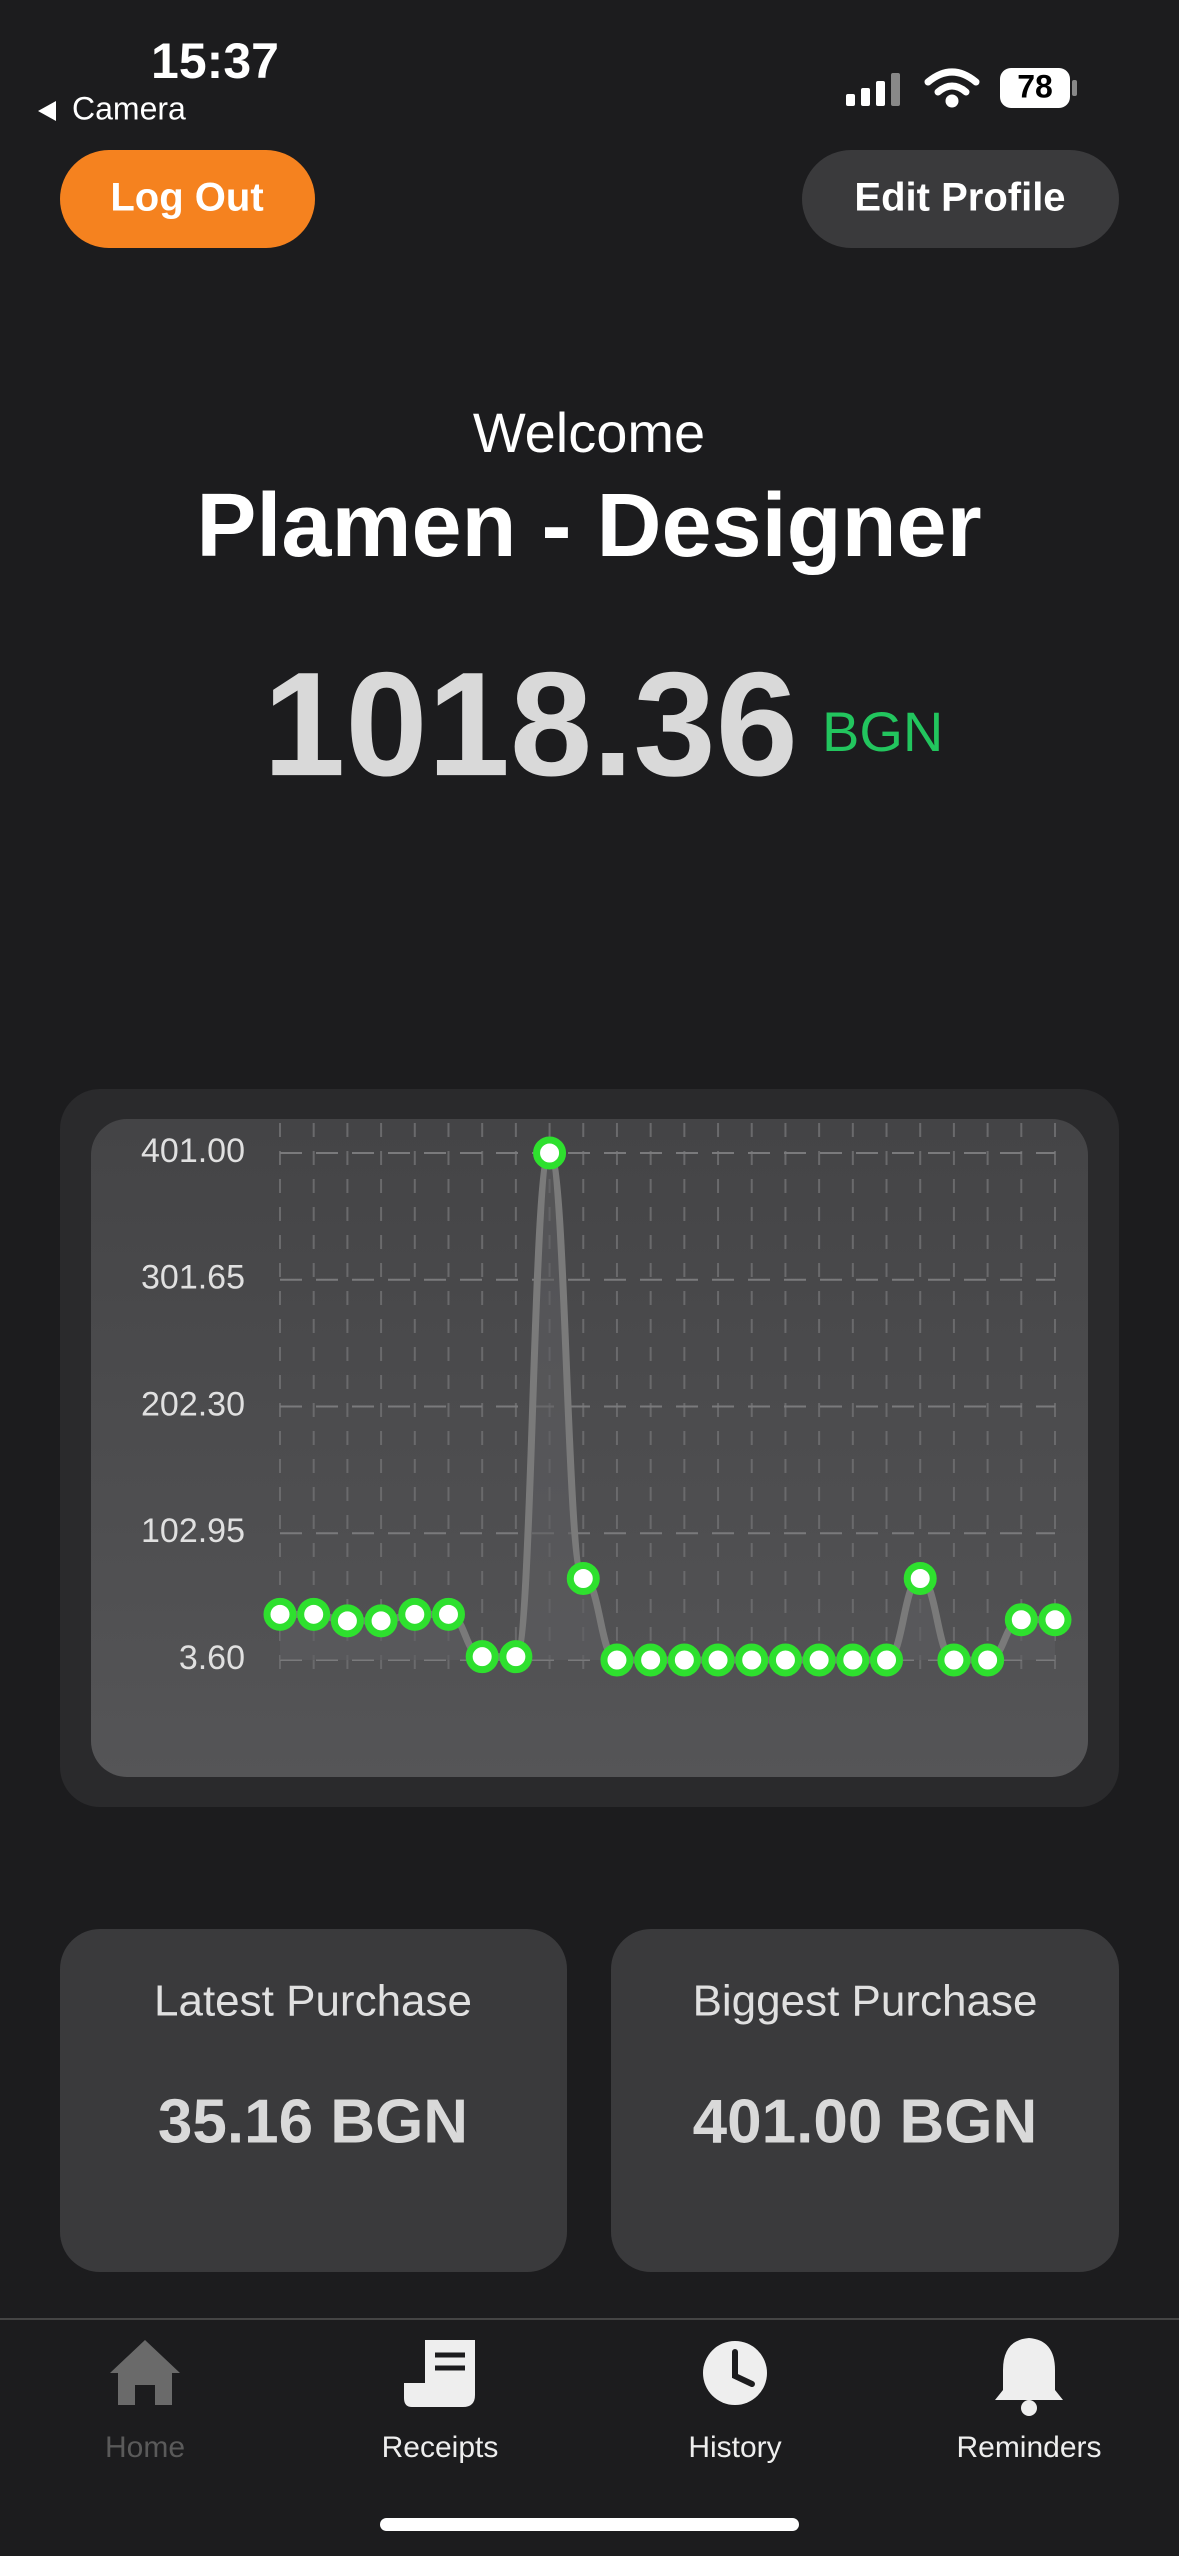 The width and height of the screenshot is (1179, 2556). What do you see at coordinates (440, 2402) in the screenshot?
I see `nav-receipts: Receipts` at bounding box center [440, 2402].